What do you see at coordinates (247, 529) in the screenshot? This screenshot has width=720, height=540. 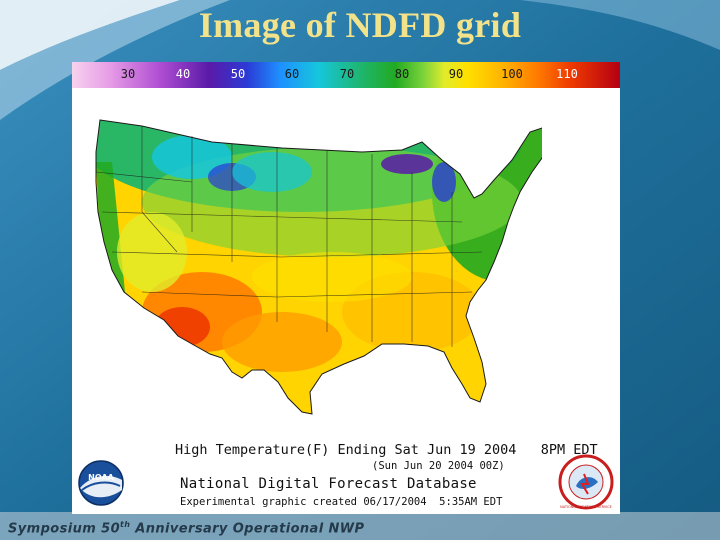 I see `footer-suffix: Anniversary Operational NWP` at bounding box center [247, 529].